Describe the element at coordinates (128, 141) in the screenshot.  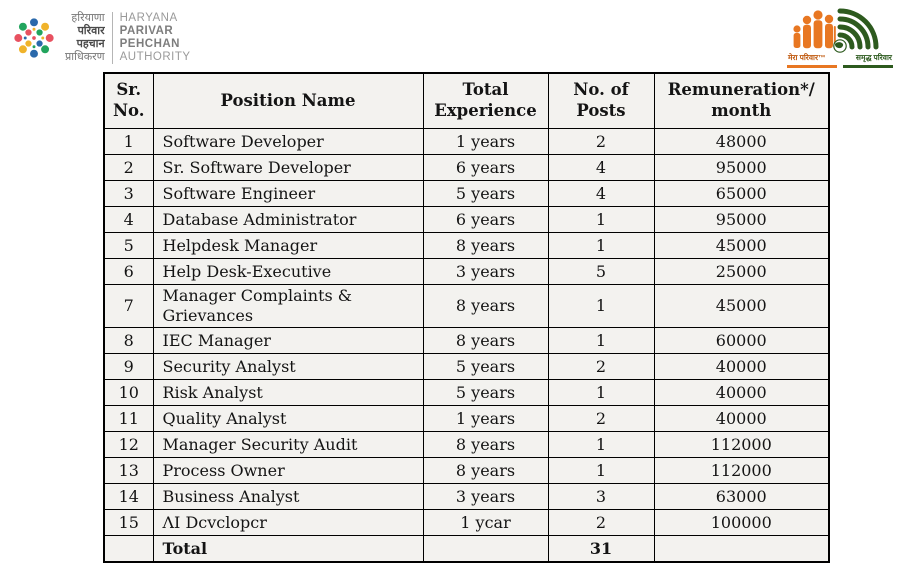
I see `sr-no-cell: 1` at that location.